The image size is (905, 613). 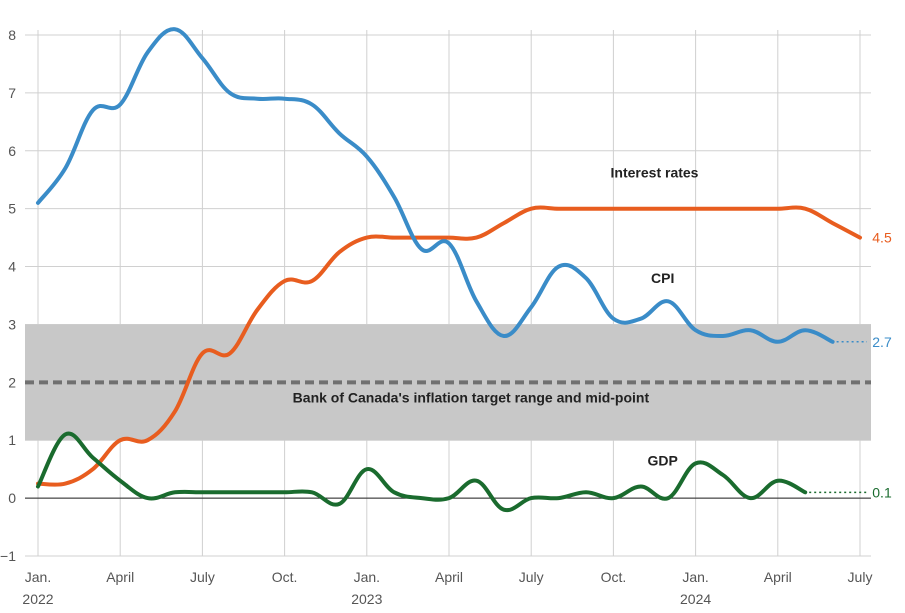 I want to click on x-tick-year: 2023, so click(x=366, y=599).